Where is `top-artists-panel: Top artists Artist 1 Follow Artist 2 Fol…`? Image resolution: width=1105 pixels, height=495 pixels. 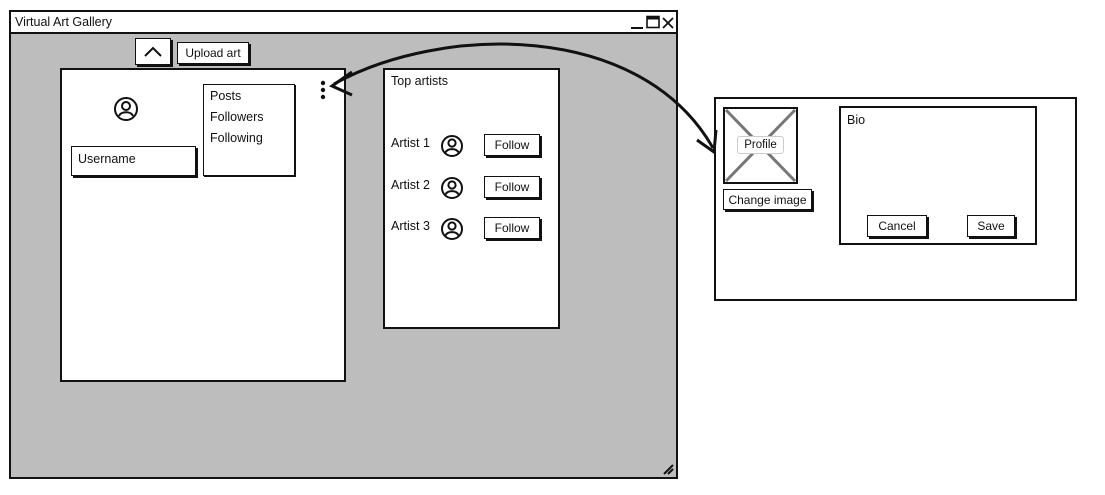
top-artists-panel: Top artists Artist 1 Follow Artist 2 Fol… is located at coordinates (471, 198).